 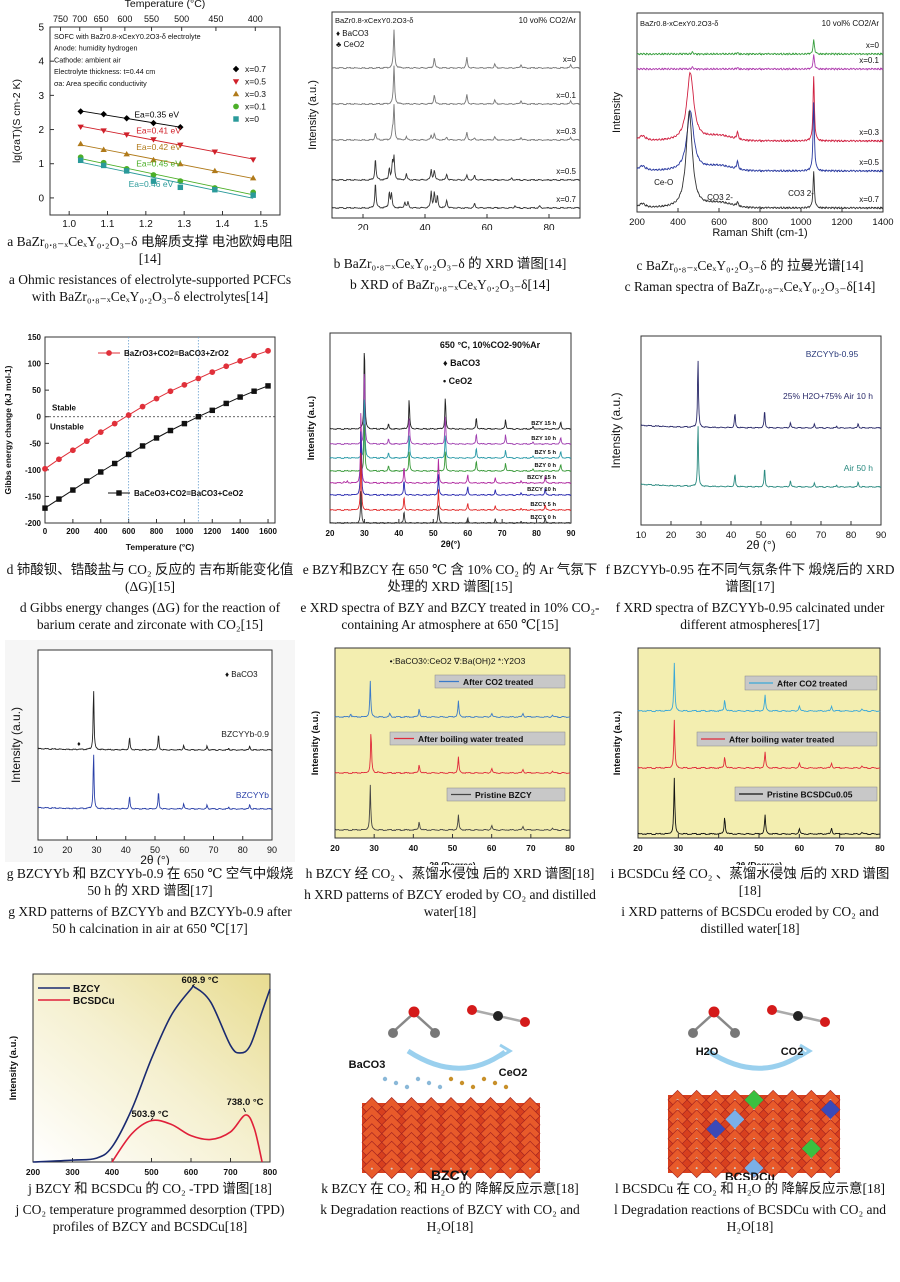 I want to click on tpd-curve, so click(x=187, y=1138).